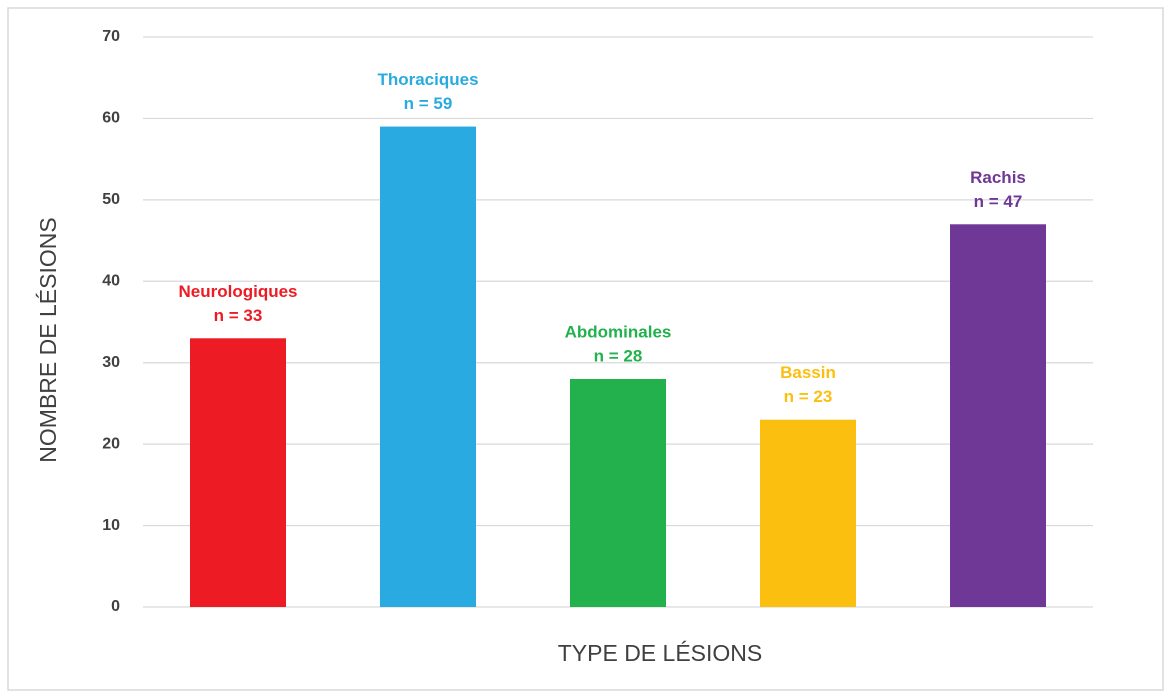  I want to click on value-label: n = 33, so click(238, 315).